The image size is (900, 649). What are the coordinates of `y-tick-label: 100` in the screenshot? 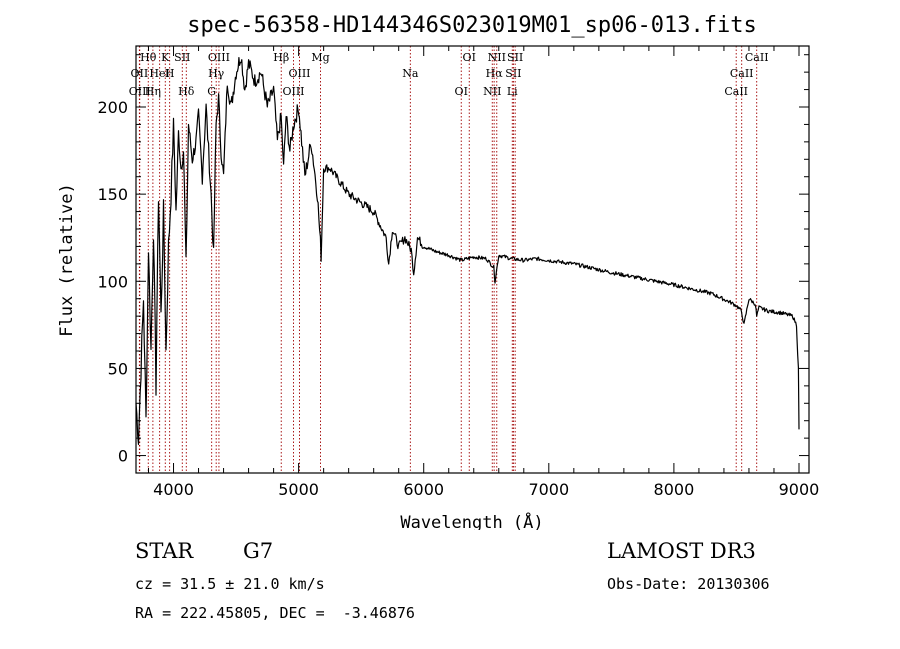 It's located at (112, 281).